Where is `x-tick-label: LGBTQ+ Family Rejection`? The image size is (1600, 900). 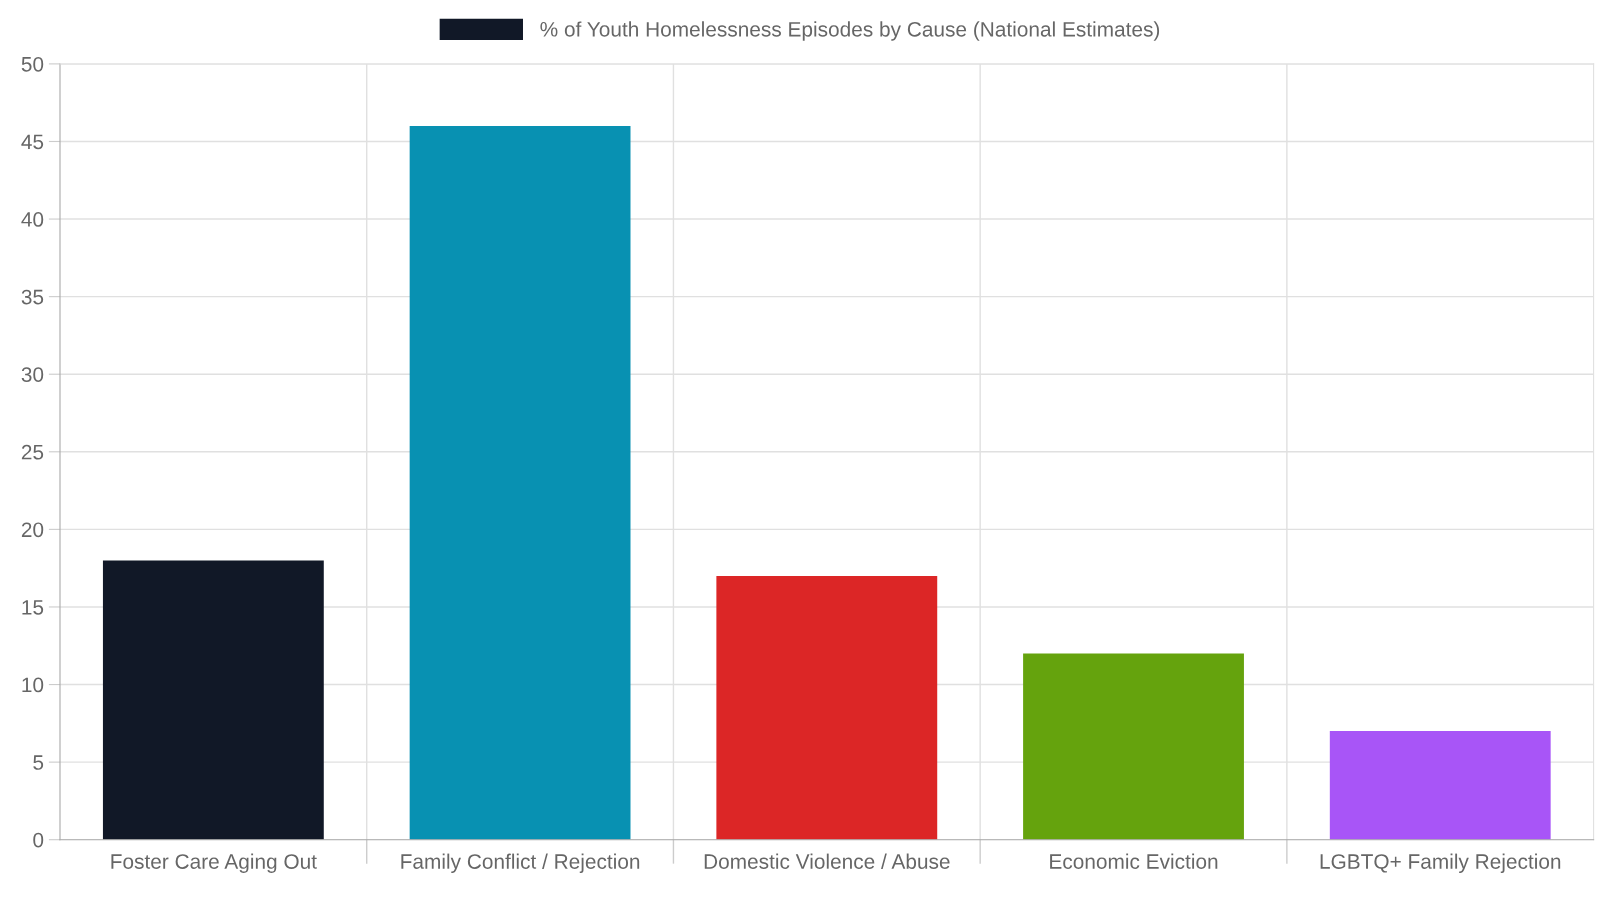 x-tick-label: LGBTQ+ Family Rejection is located at coordinates (1440, 863).